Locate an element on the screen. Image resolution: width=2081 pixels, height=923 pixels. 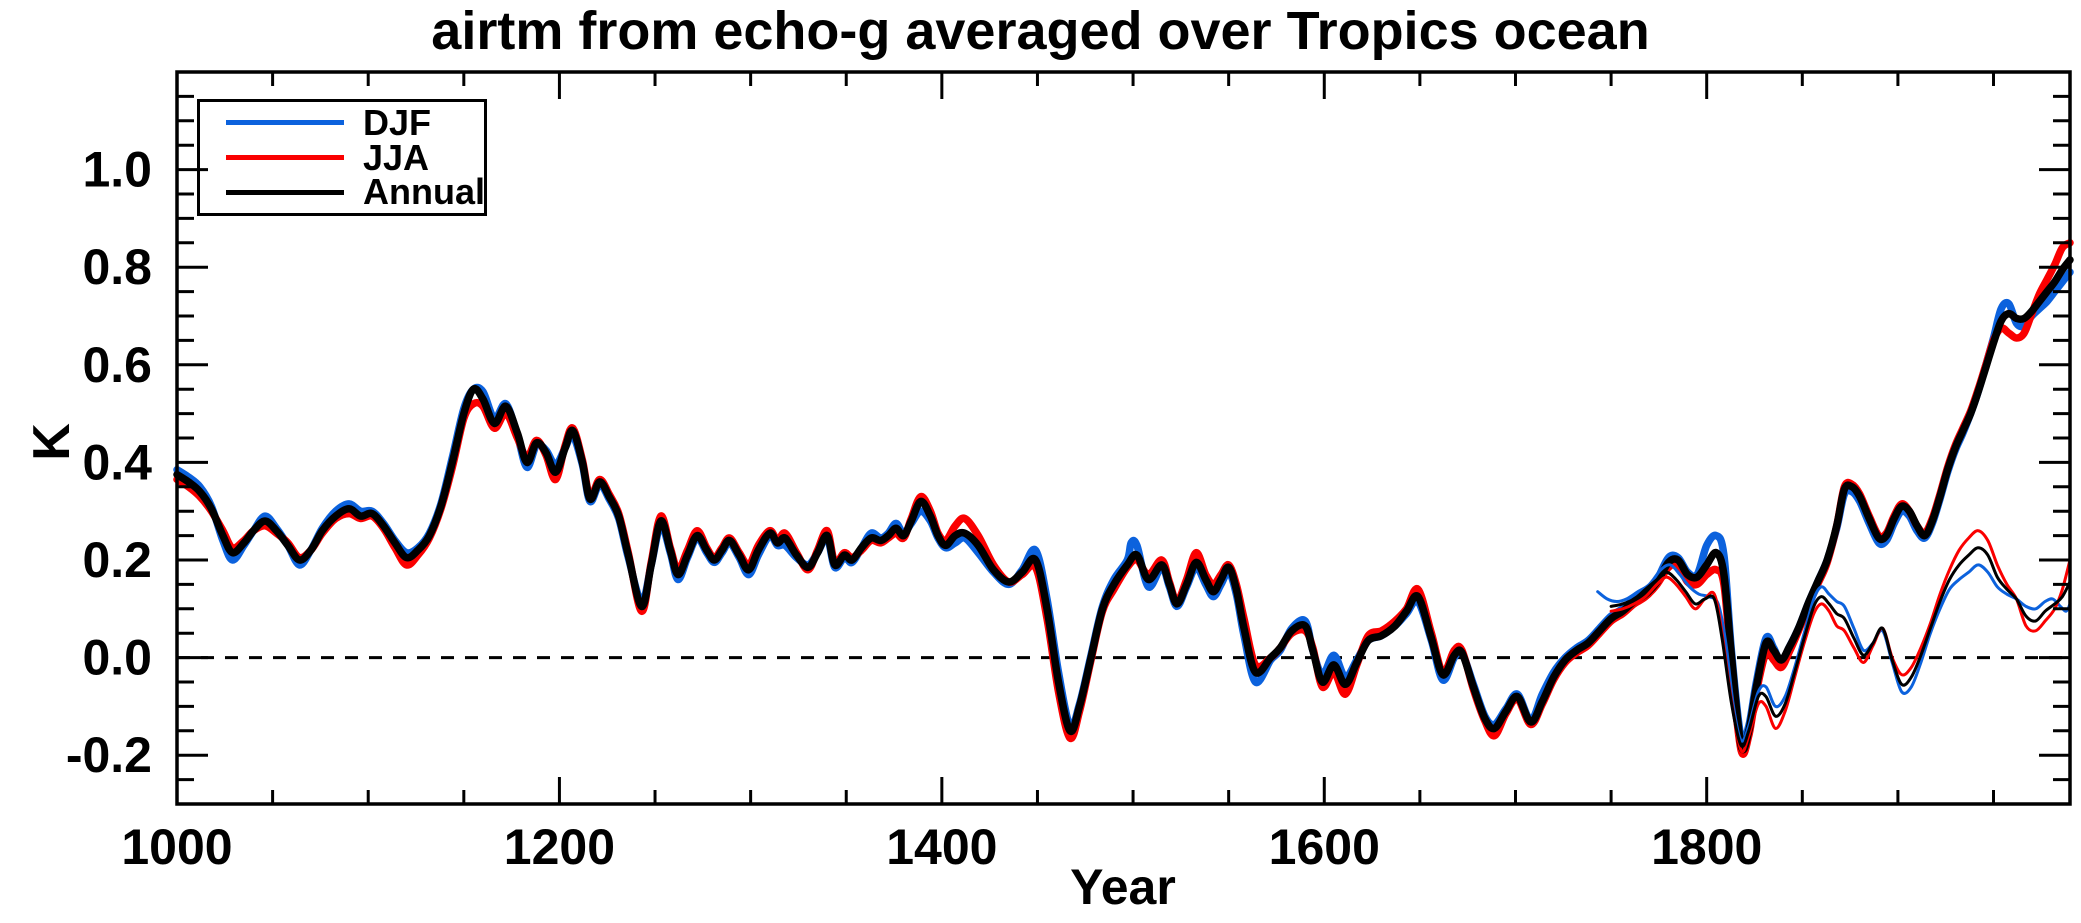
legend-item-djf: DJF is located at coordinates (342, 122).